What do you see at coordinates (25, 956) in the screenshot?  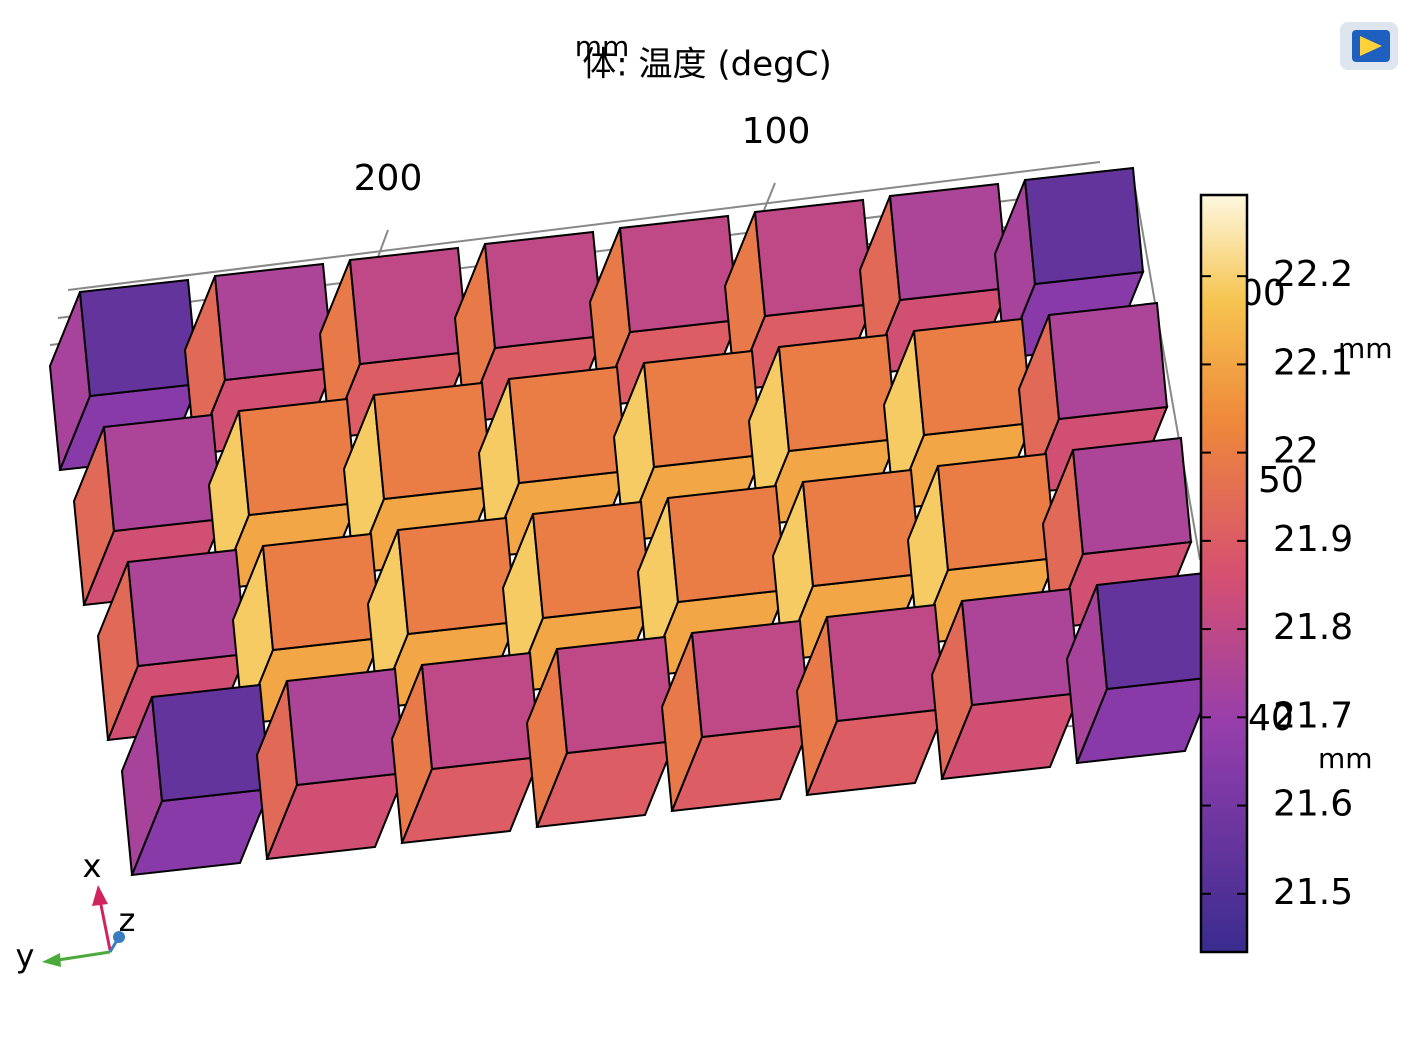 I see `triad-label: y` at bounding box center [25, 956].